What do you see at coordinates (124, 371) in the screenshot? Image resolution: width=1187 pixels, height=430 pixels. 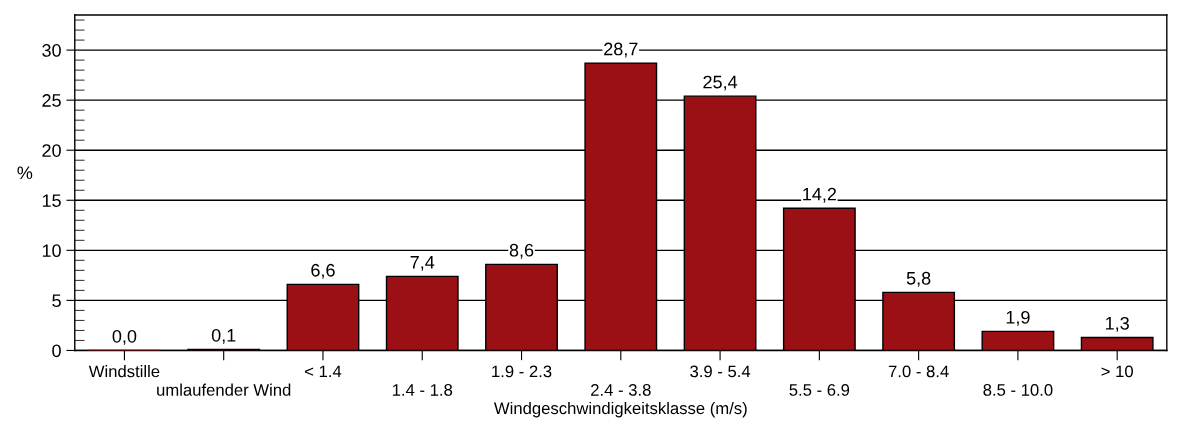 I see `x-tick-label: Windstille` at bounding box center [124, 371].